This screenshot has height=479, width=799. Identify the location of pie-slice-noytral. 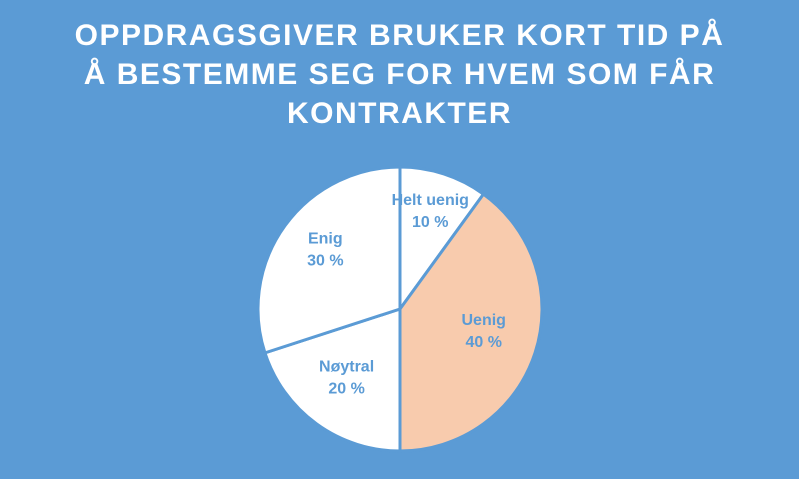
(332, 380).